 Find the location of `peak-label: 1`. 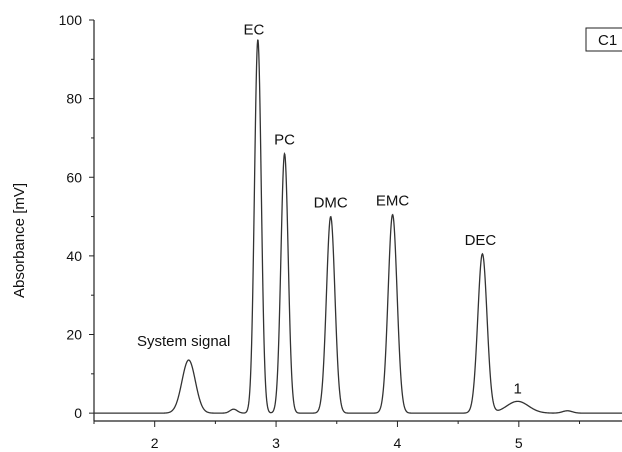

peak-label: 1 is located at coordinates (517, 388).